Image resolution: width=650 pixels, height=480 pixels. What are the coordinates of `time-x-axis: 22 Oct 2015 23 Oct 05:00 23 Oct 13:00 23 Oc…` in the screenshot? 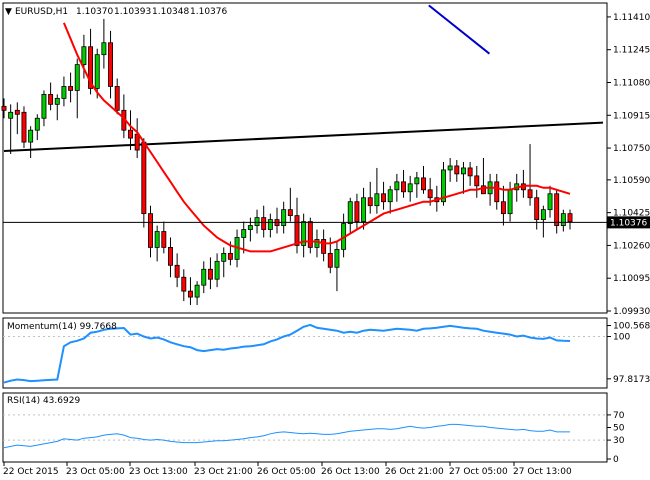 It's located at (287, 469).